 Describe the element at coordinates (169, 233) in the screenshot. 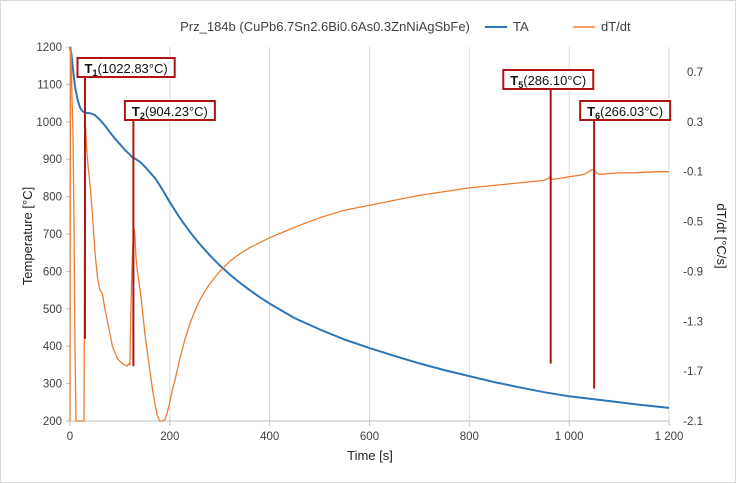

I see `annotation-T2: T2(904.23°C)` at that location.